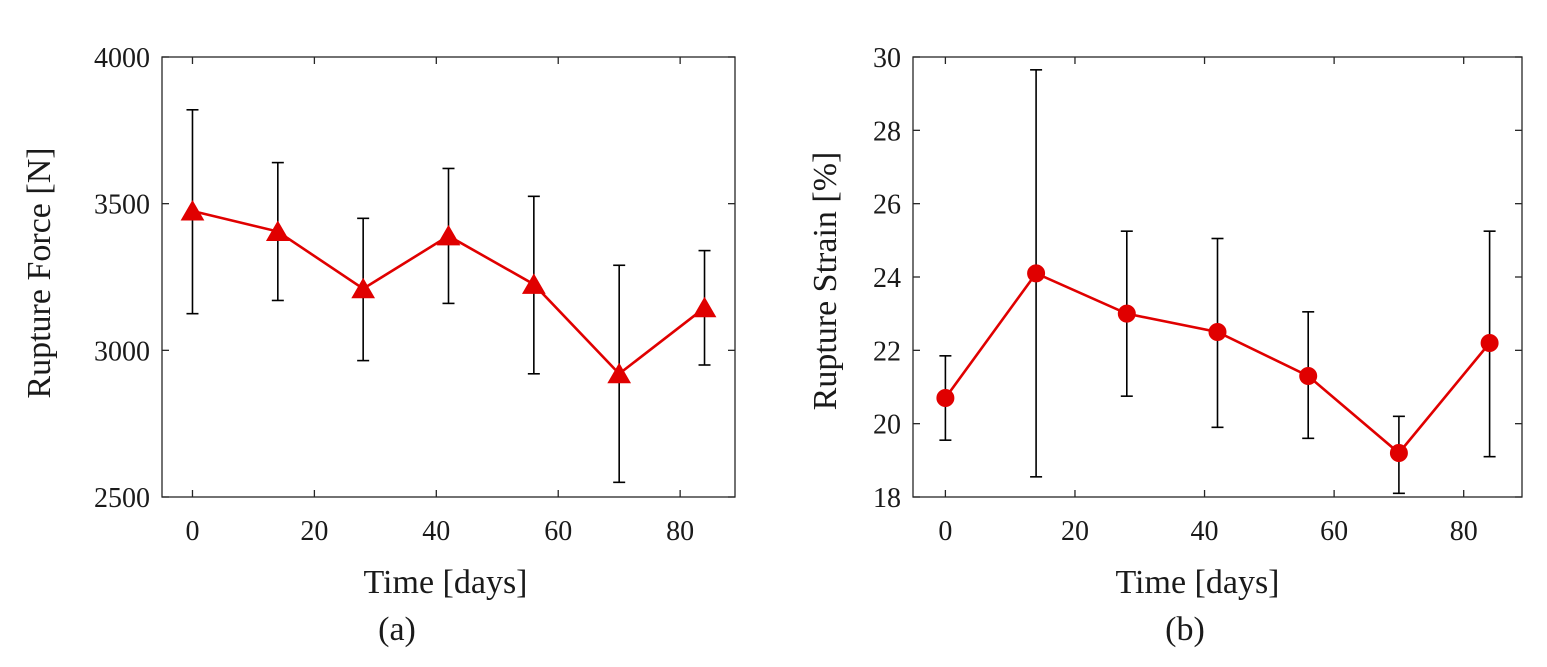  Describe the element at coordinates (887, 498) in the screenshot. I see `y-tick-label: 18` at that location.